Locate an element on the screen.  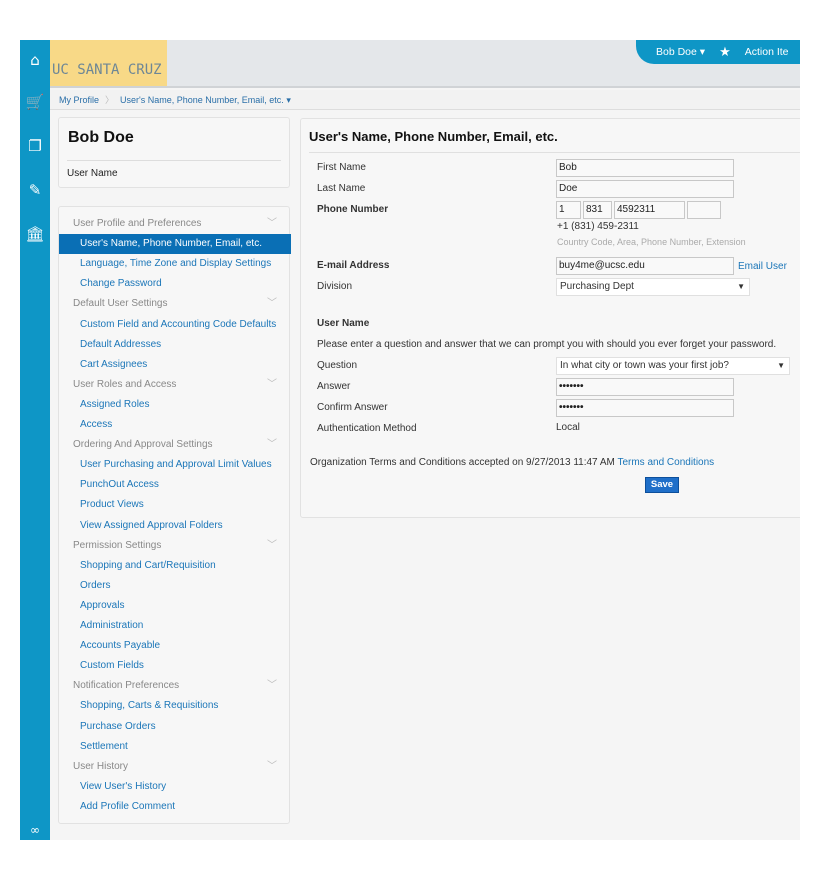
nav-group-header: Default User Settings ﹀ is located at coordinates (175, 304).